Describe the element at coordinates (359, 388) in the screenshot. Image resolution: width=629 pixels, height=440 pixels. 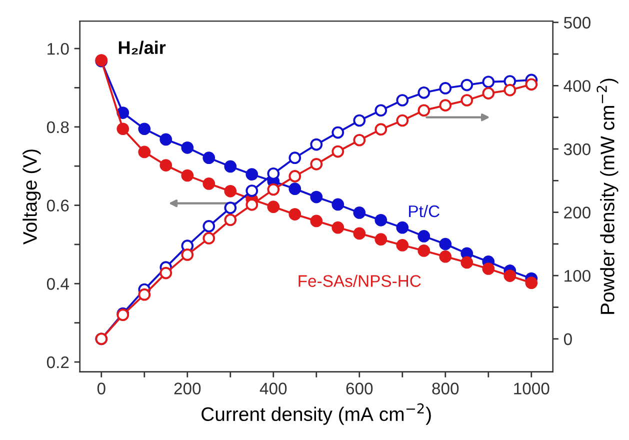
I see `x-tick-label: 600` at that location.